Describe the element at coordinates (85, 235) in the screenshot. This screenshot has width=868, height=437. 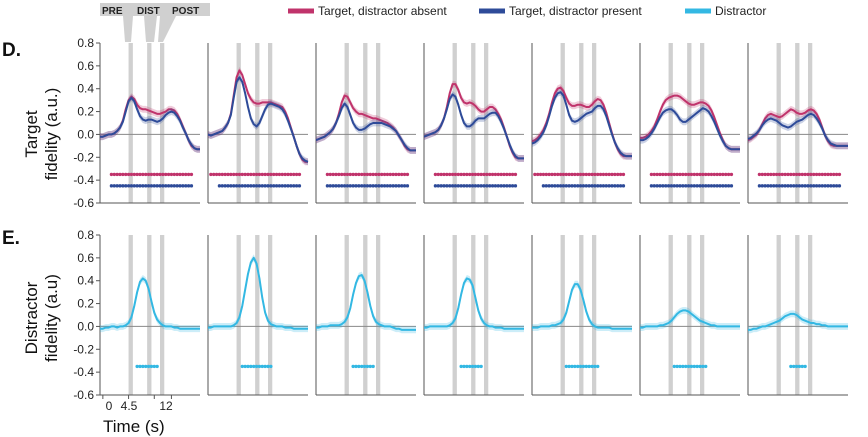
I see `ytick-e-0: 0.8` at that location.